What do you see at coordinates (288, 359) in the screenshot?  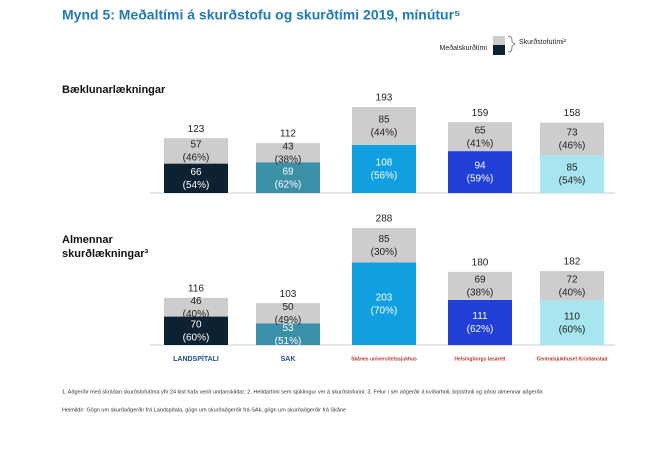 I see `category-label: SAK` at bounding box center [288, 359].